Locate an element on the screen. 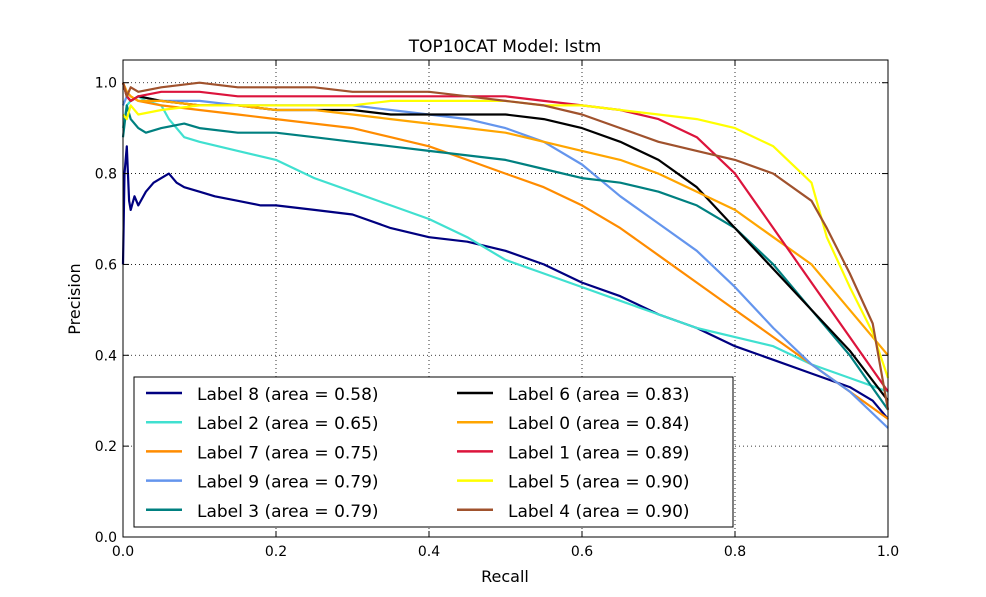  legend-label-8: Label 5 (area = 0.90) is located at coordinates (599, 483).